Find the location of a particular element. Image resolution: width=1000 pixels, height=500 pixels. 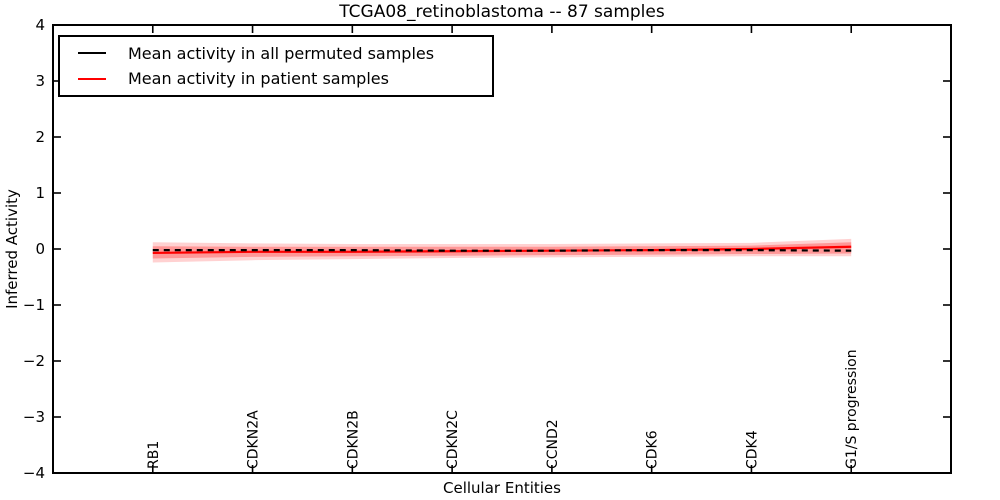

y-tick-label: −3 is located at coordinates (34, 417).